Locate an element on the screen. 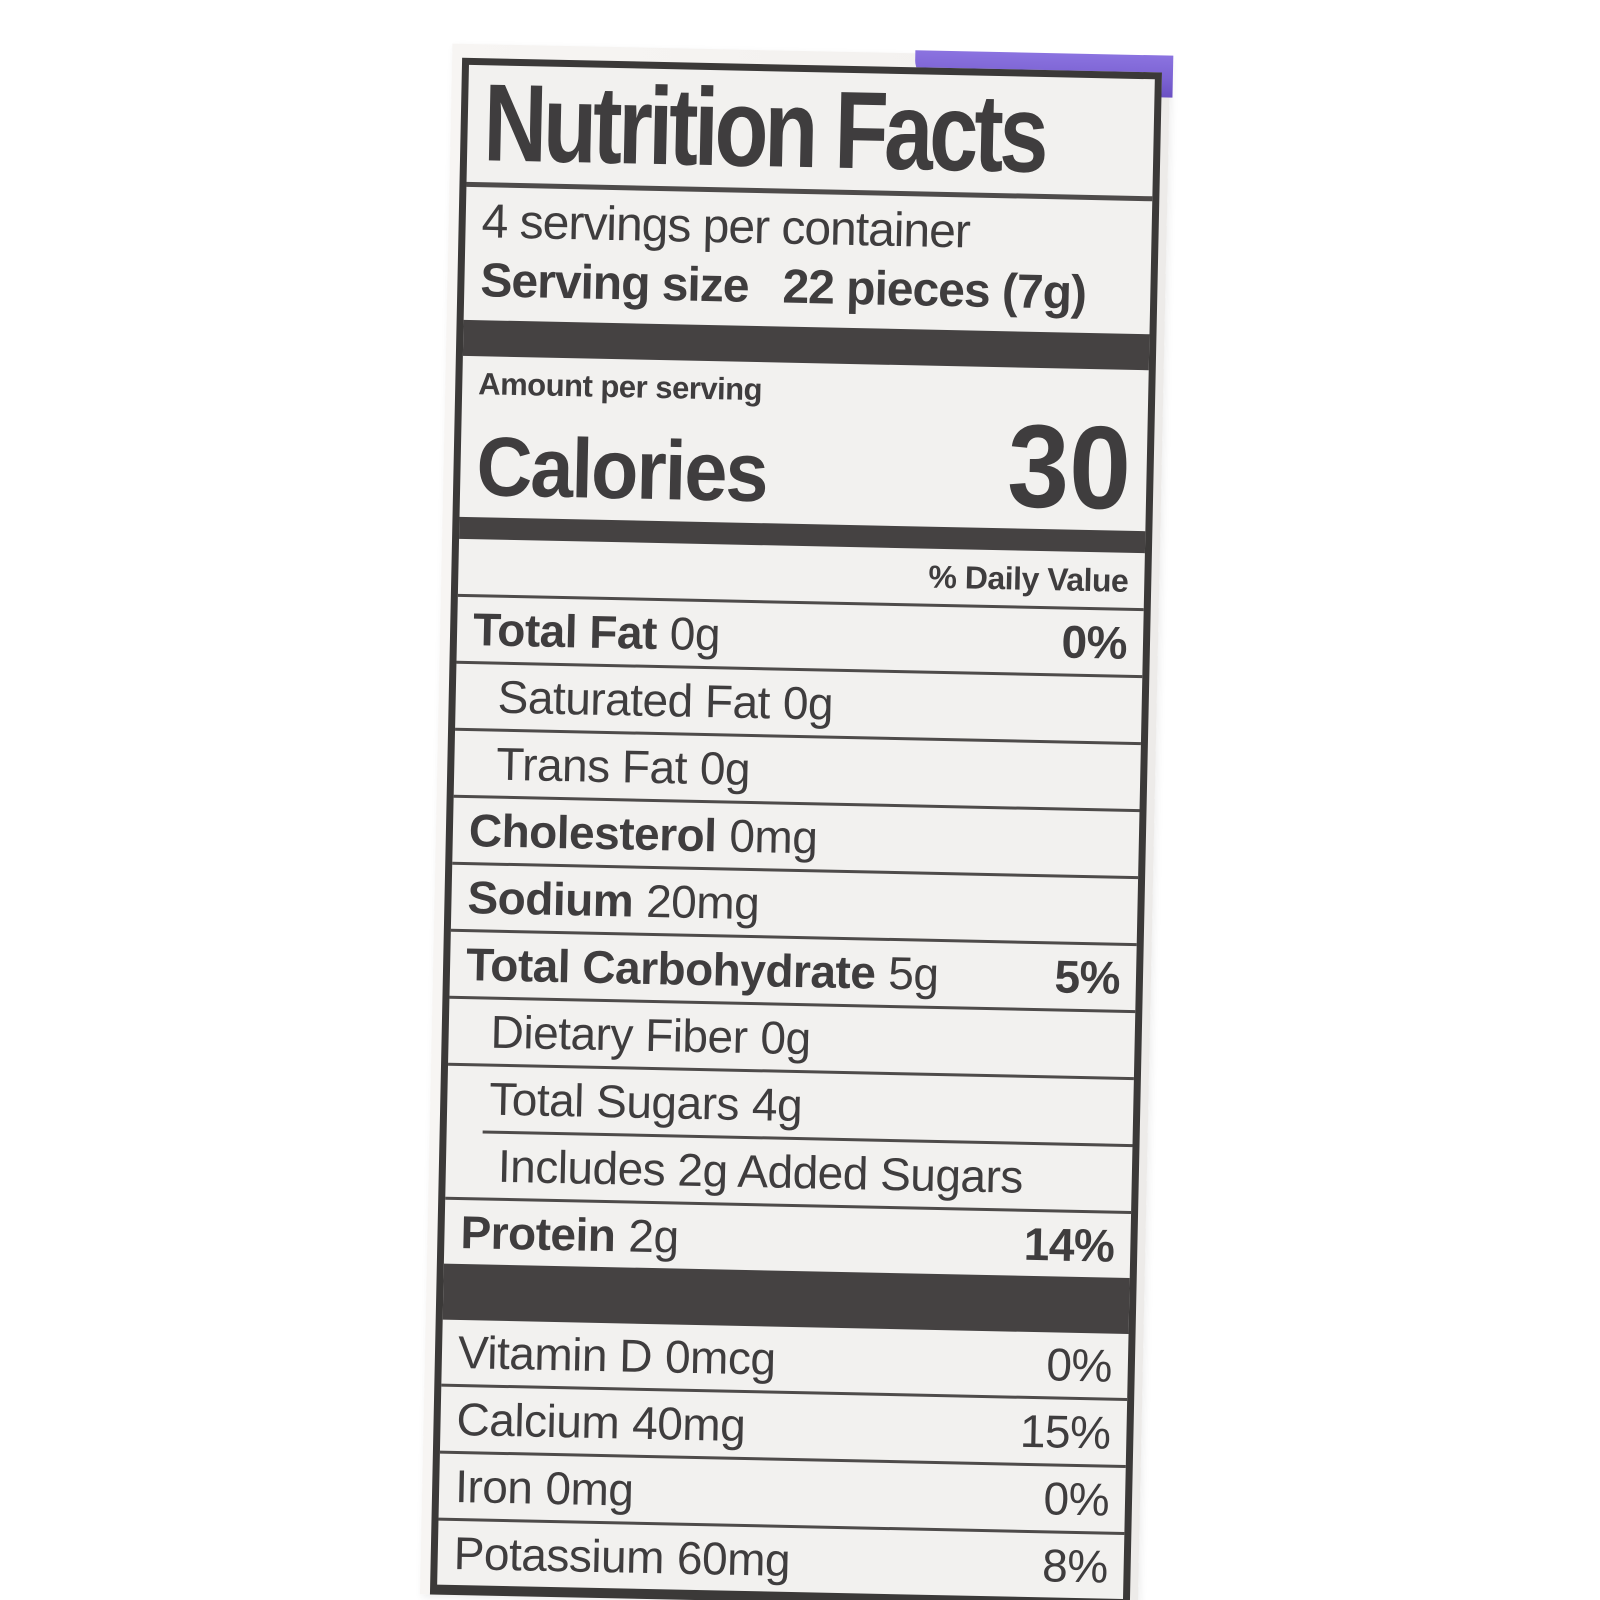  serving-size-label: Serving size is located at coordinates (614, 284).